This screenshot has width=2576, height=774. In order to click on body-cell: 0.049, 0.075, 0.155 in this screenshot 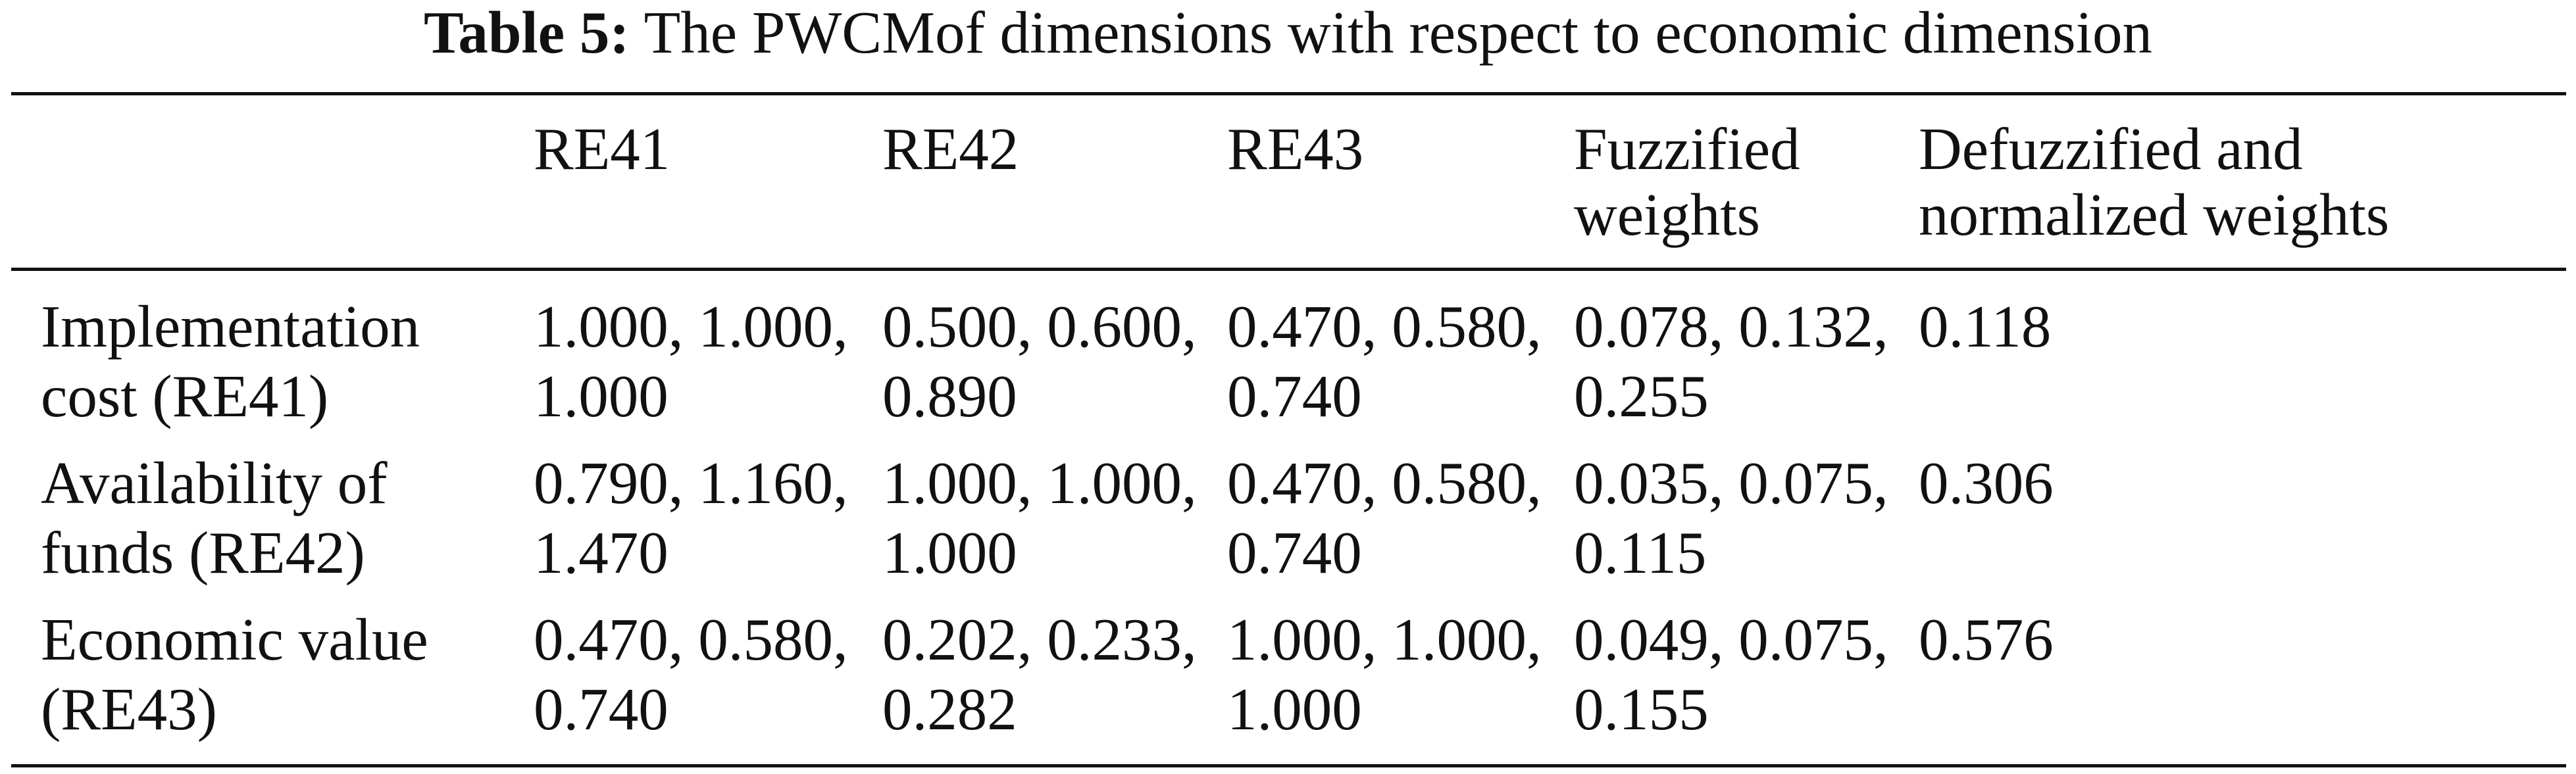, I will do `click(1746, 677)`.